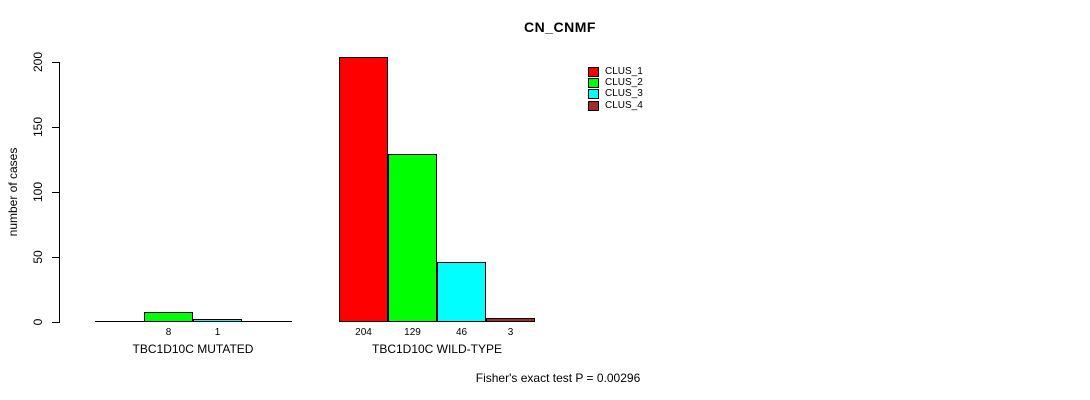 The image size is (1090, 400). I want to click on legend-item-clus_3: CLUS_3, so click(615, 94).